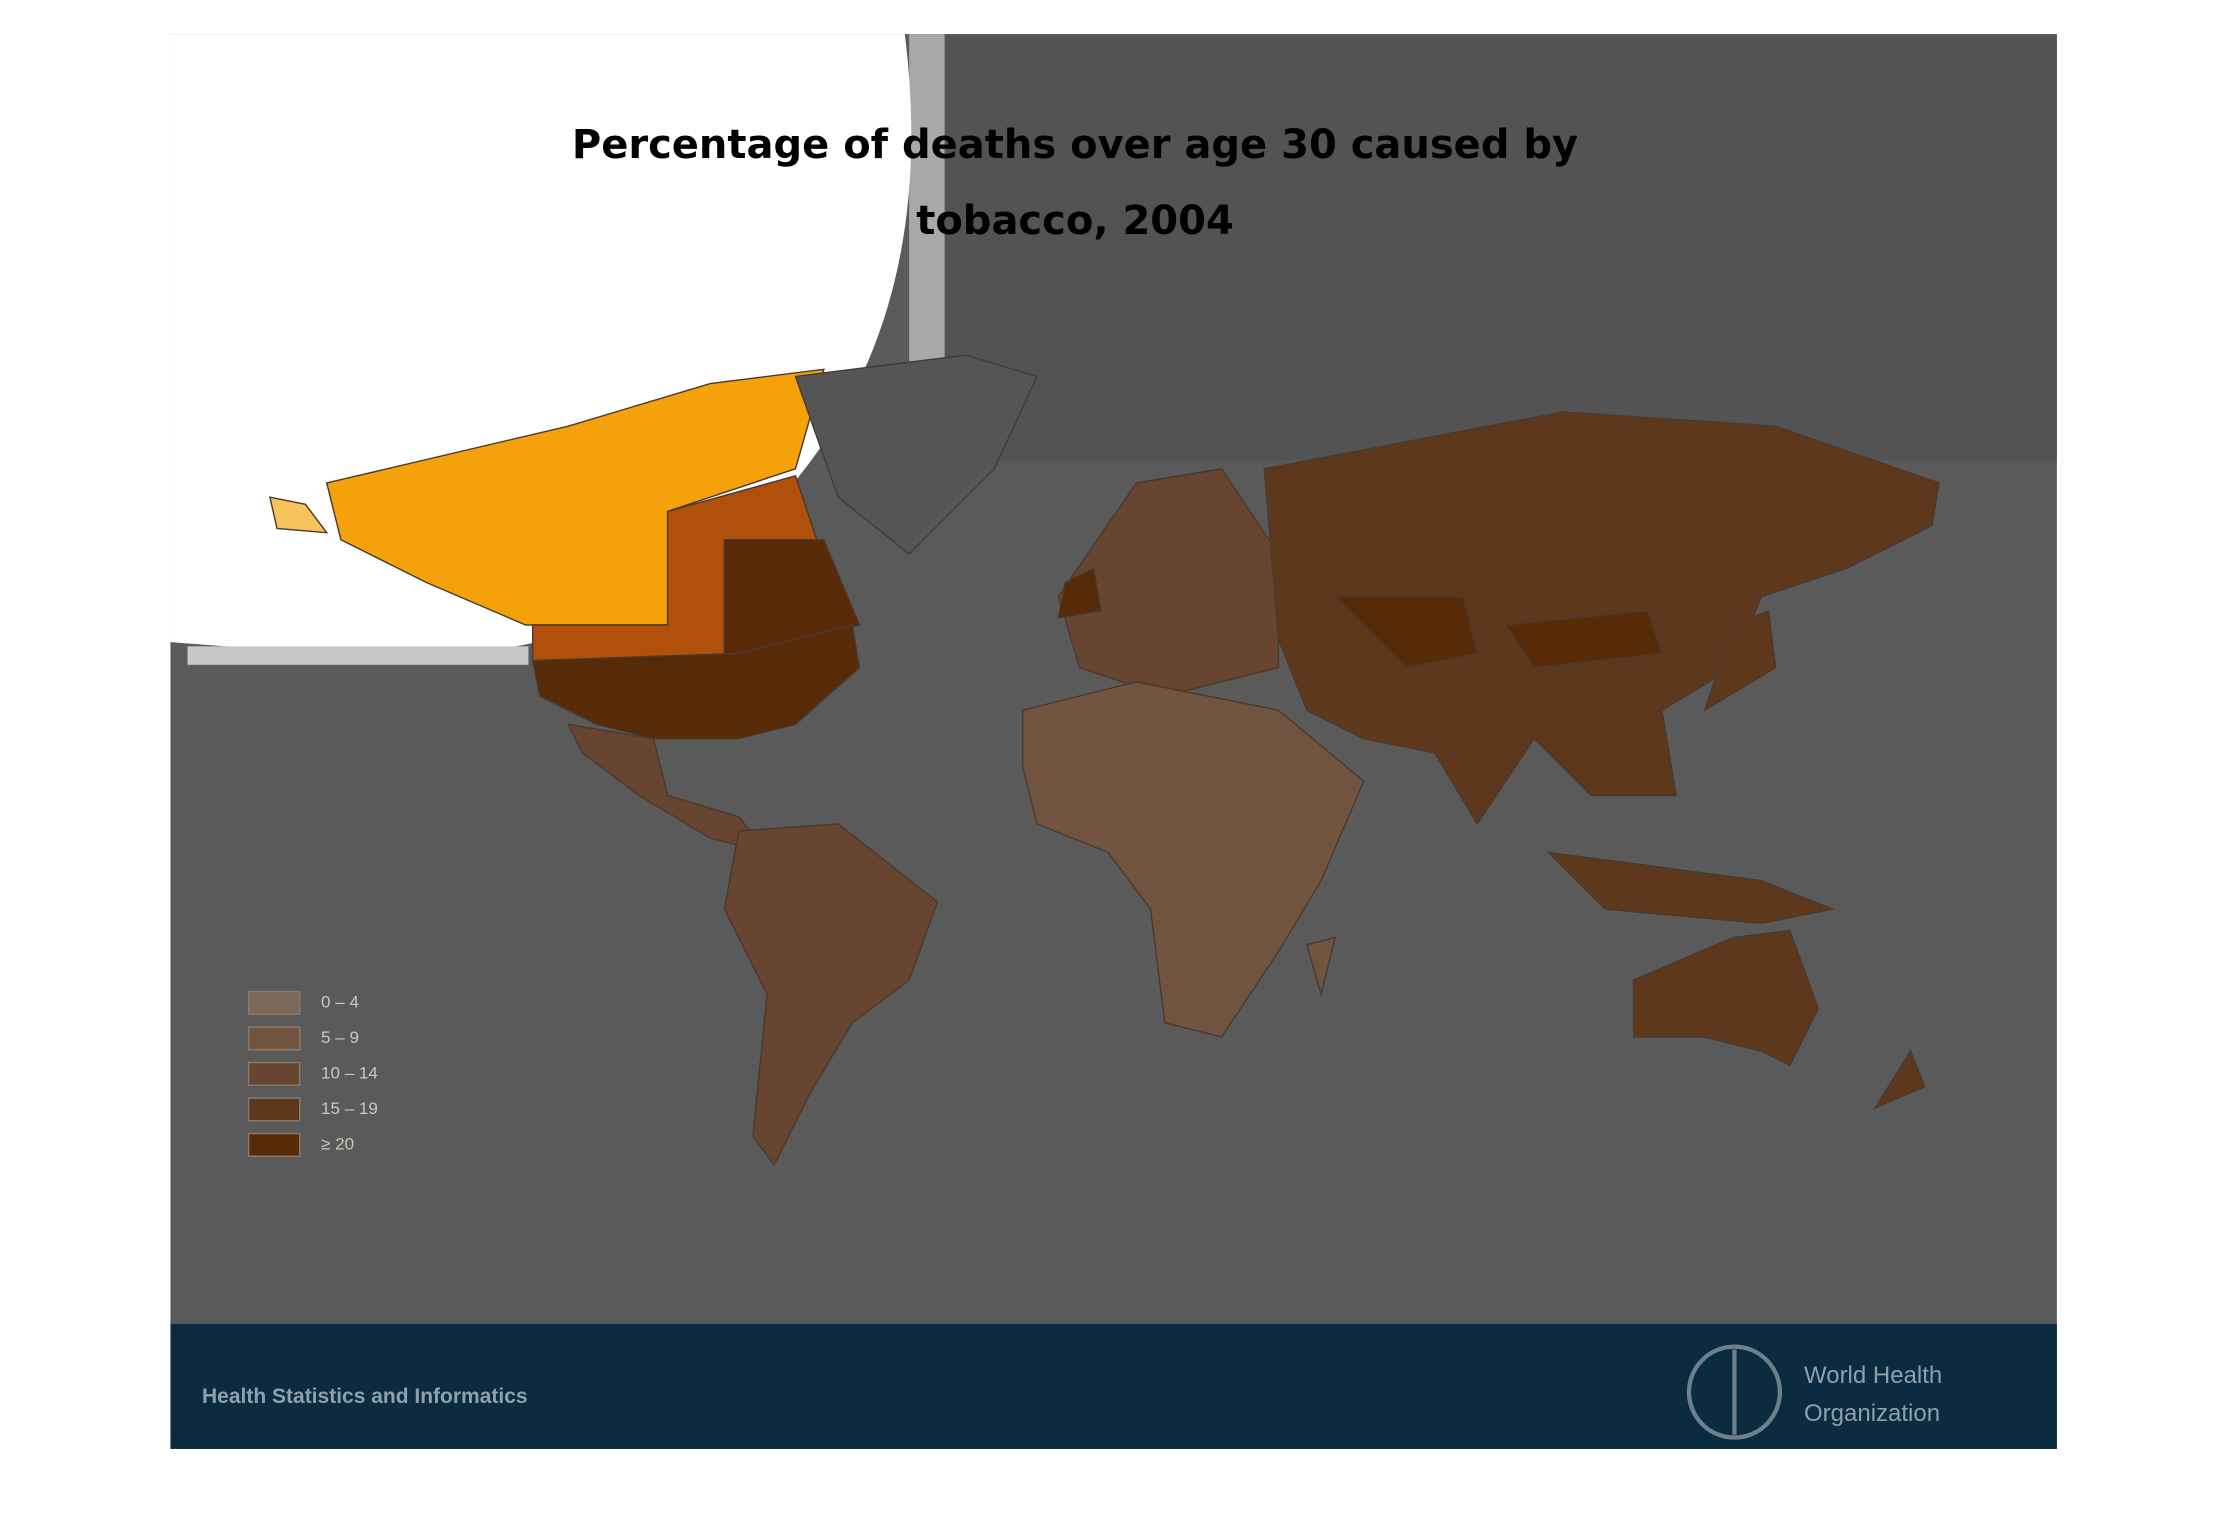 The width and height of the screenshot is (2216, 1530). Describe the element at coordinates (340, 1037) in the screenshot. I see `legend-label: 5 – 9` at that location.